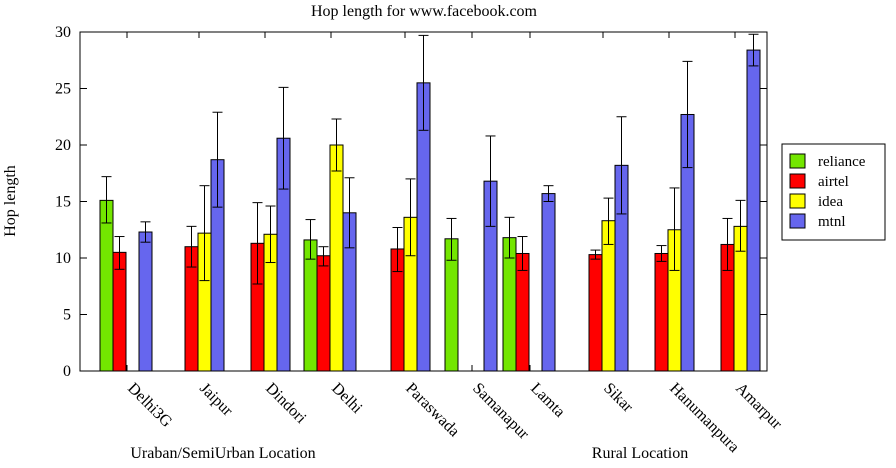 This screenshot has height=468, width=896. What do you see at coordinates (618, 398) in the screenshot?
I see `x-tick-label: Sikar` at bounding box center [618, 398].